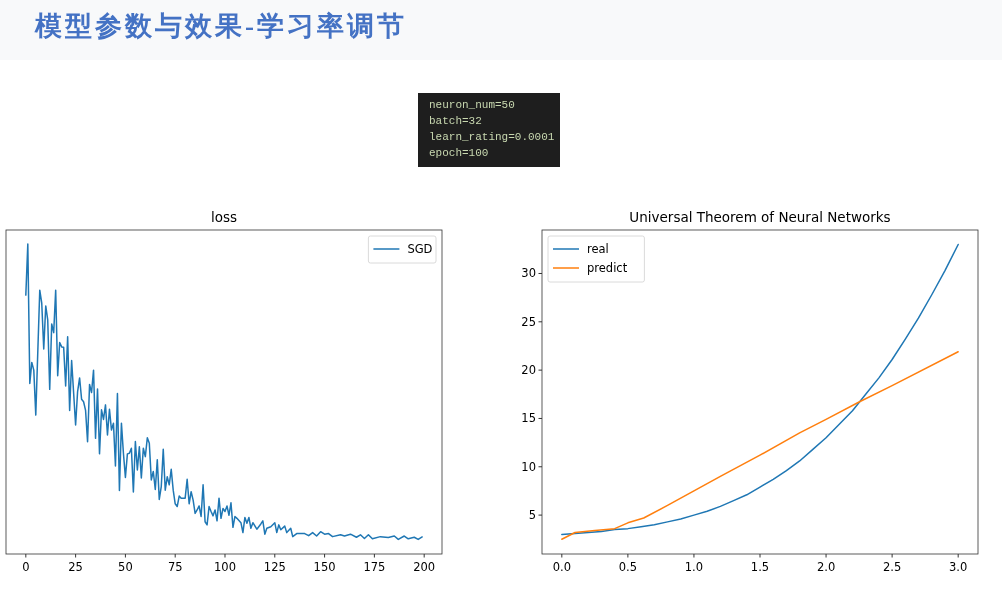  I want to click on legend-label: real, so click(598, 249).